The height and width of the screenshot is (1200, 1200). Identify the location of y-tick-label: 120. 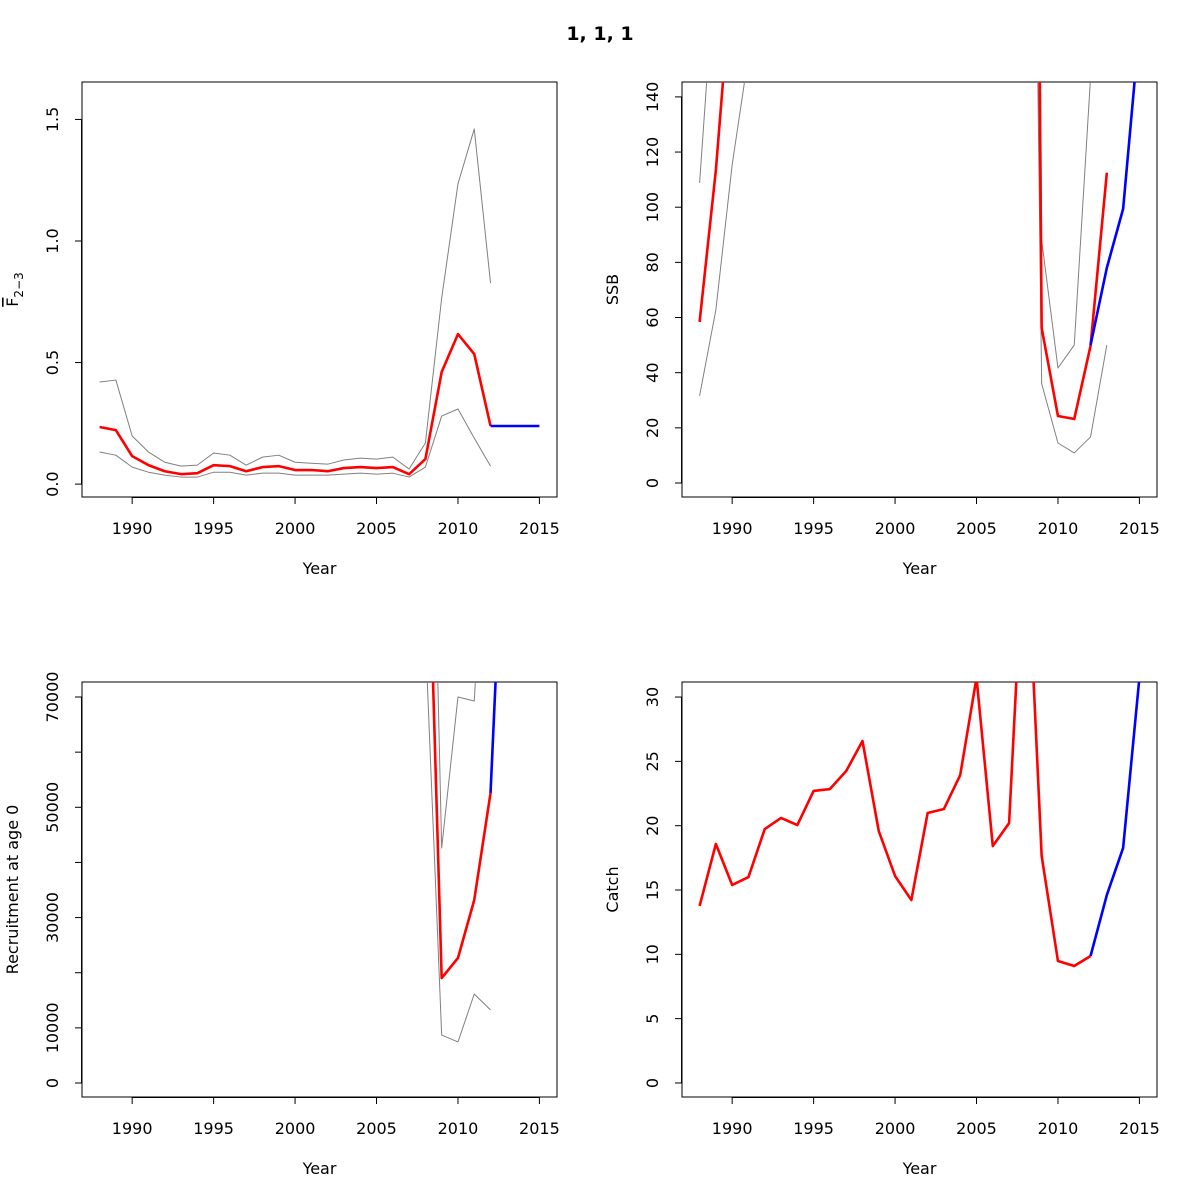
(652, 152).